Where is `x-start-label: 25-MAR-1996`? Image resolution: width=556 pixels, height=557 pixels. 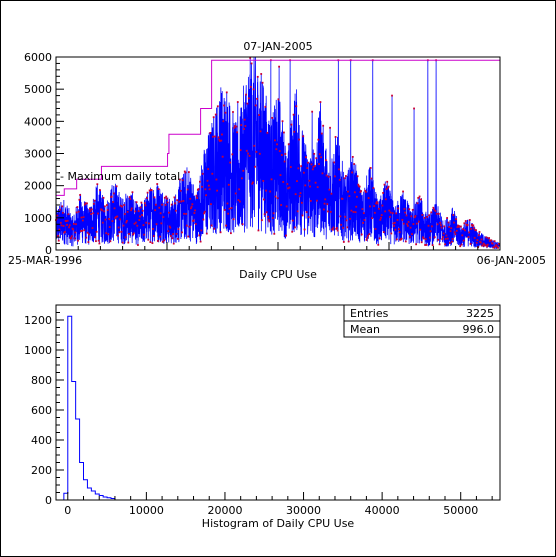 x-start-label: 25-MAR-1996 is located at coordinates (45, 260).